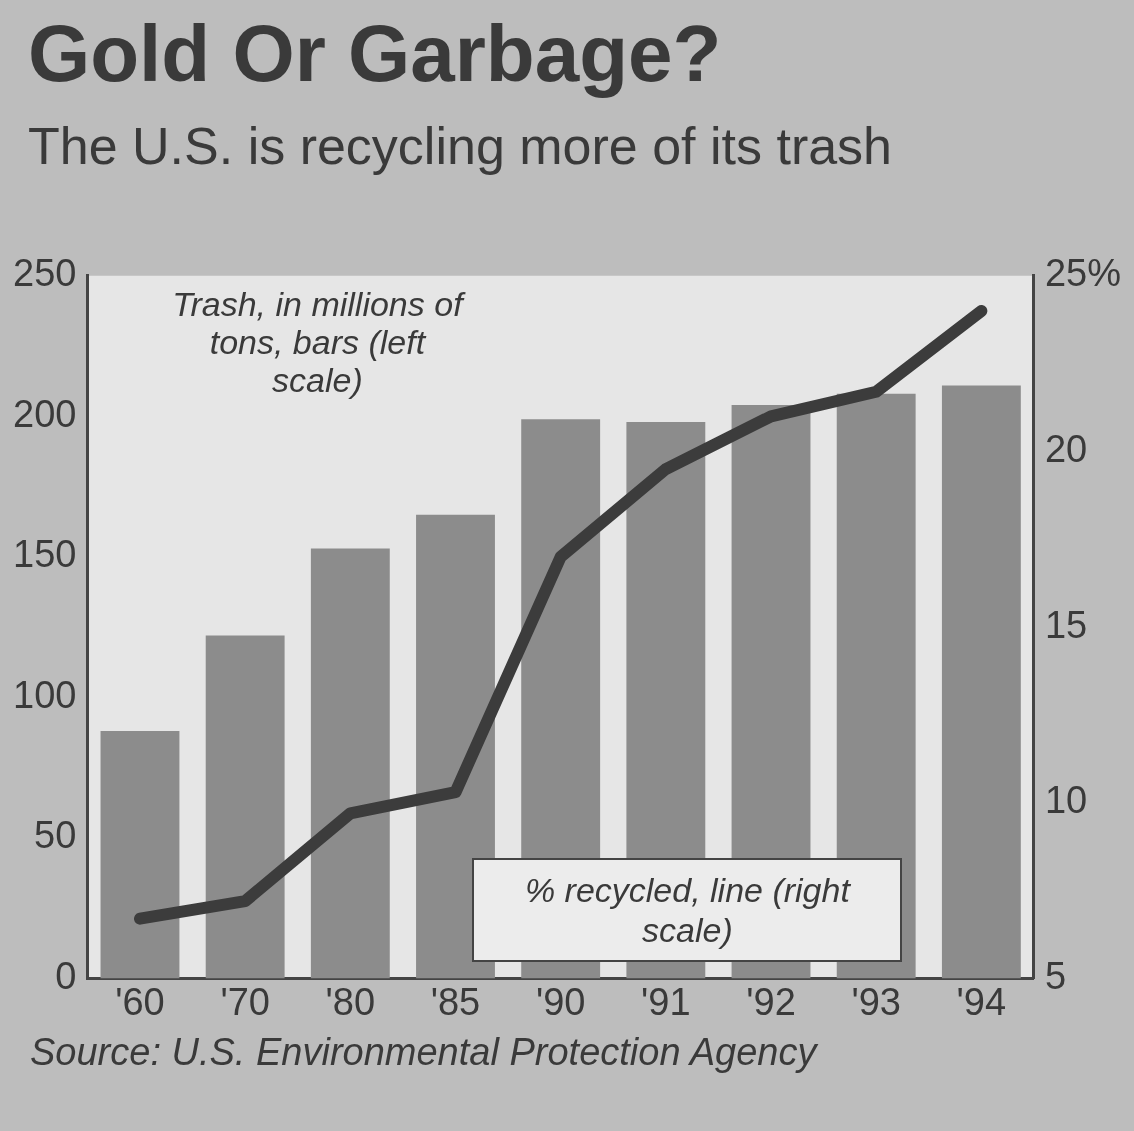  What do you see at coordinates (1066, 624) in the screenshot?
I see `y2-tick-label: 15` at bounding box center [1066, 624].